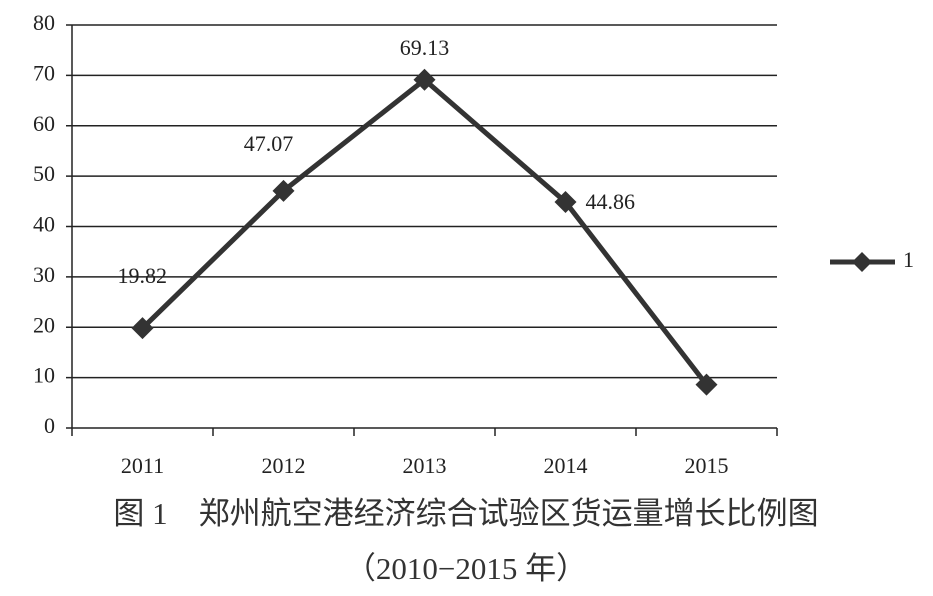 This screenshot has height=596, width=933. What do you see at coordinates (707, 465) in the screenshot?
I see `x-tick-label: 2015` at bounding box center [707, 465].